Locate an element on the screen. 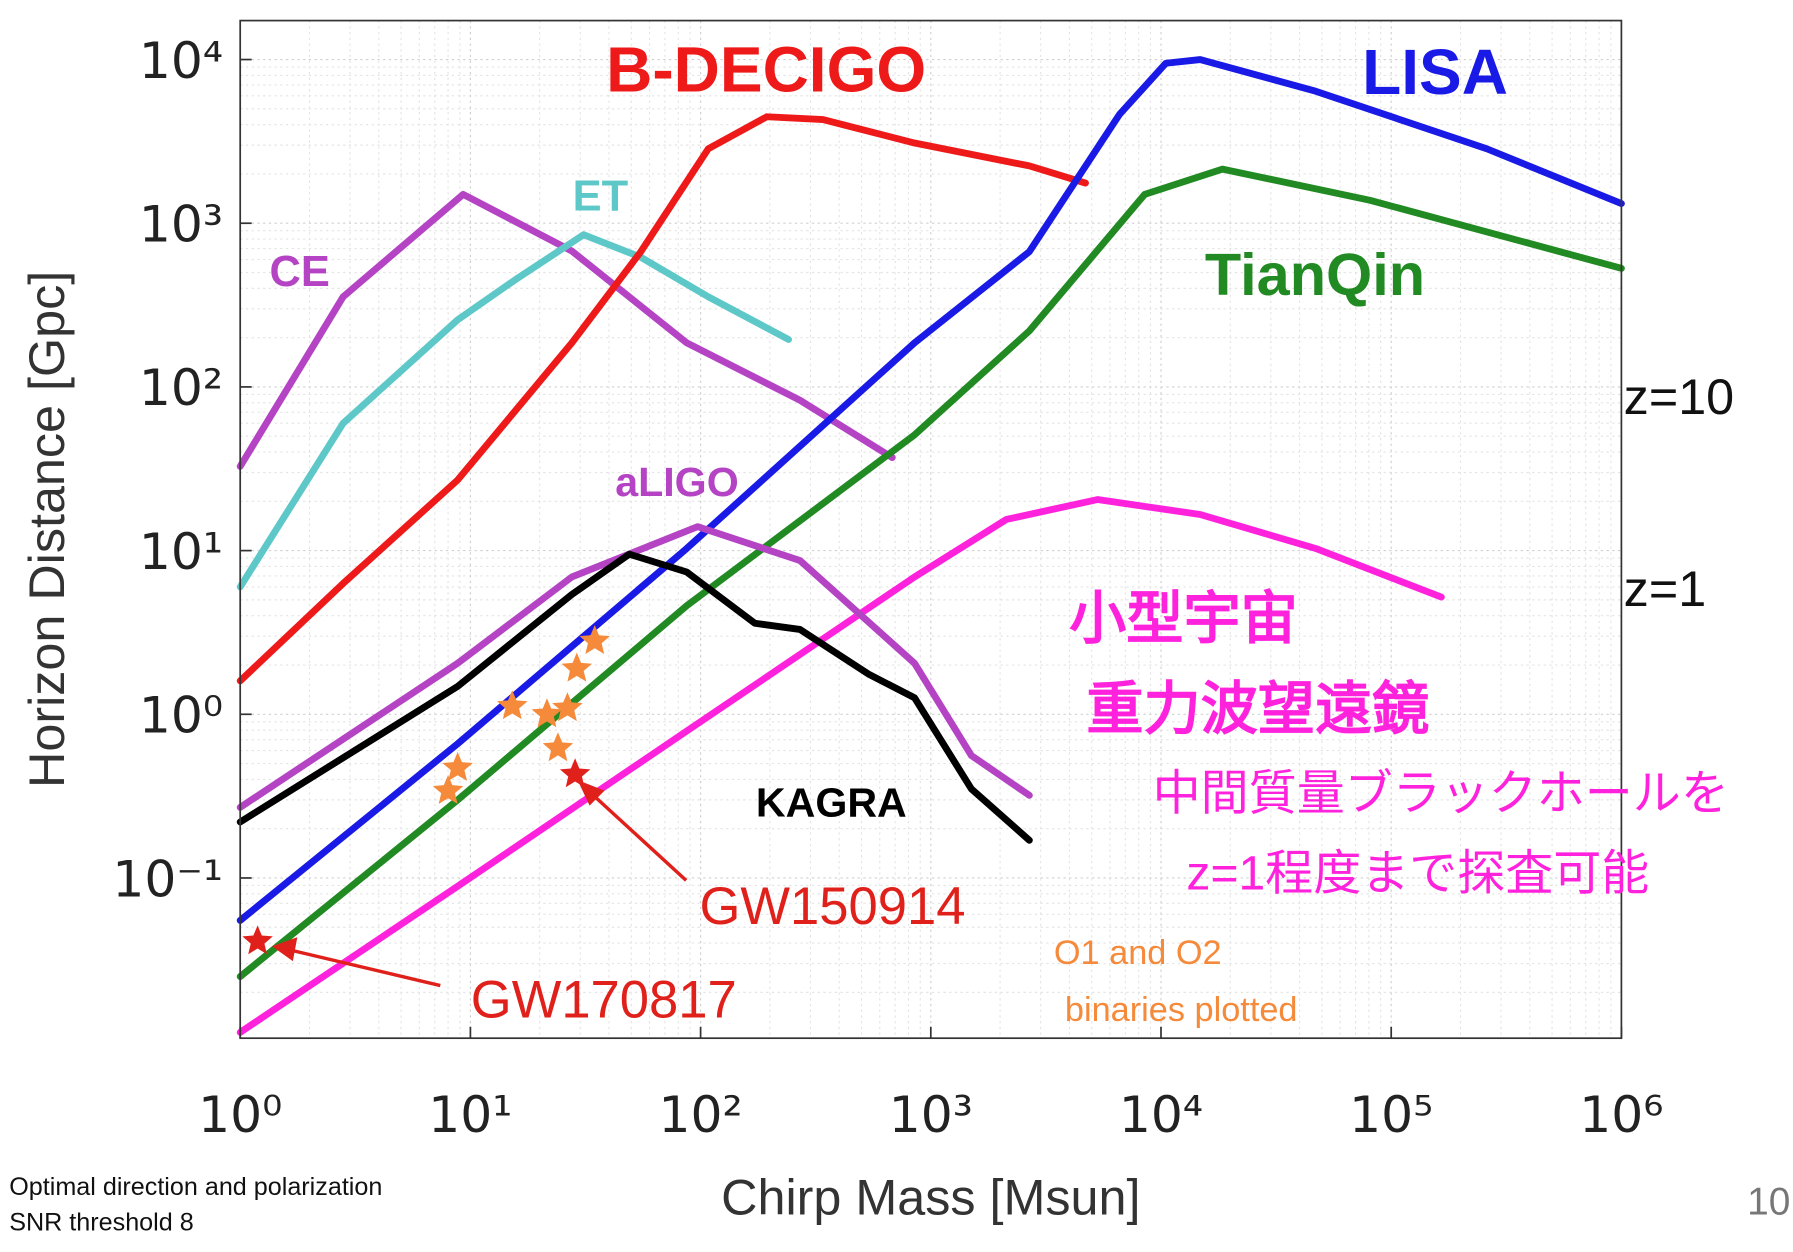 The width and height of the screenshot is (1793, 1252). series-label: B-DECIGO is located at coordinates (766, 69).